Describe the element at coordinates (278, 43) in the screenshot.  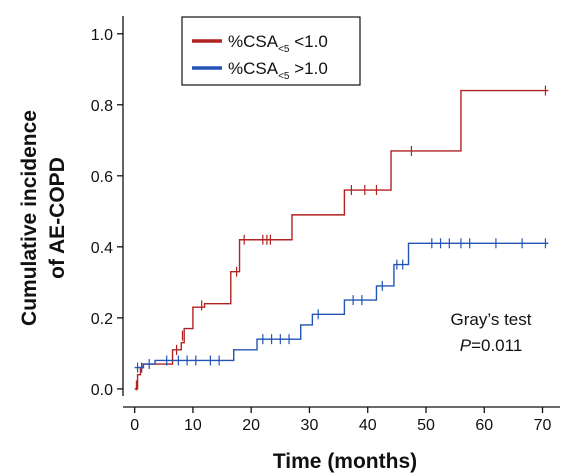
I see `legend-label-red: %CSA<5 <1.0` at that location.